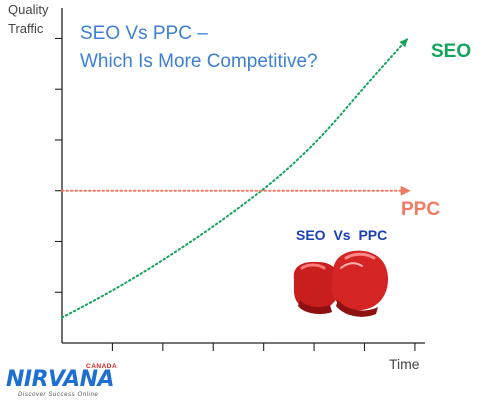  What do you see at coordinates (58, 395) in the screenshot?
I see `logo-tagline: Discover Success Online` at bounding box center [58, 395].